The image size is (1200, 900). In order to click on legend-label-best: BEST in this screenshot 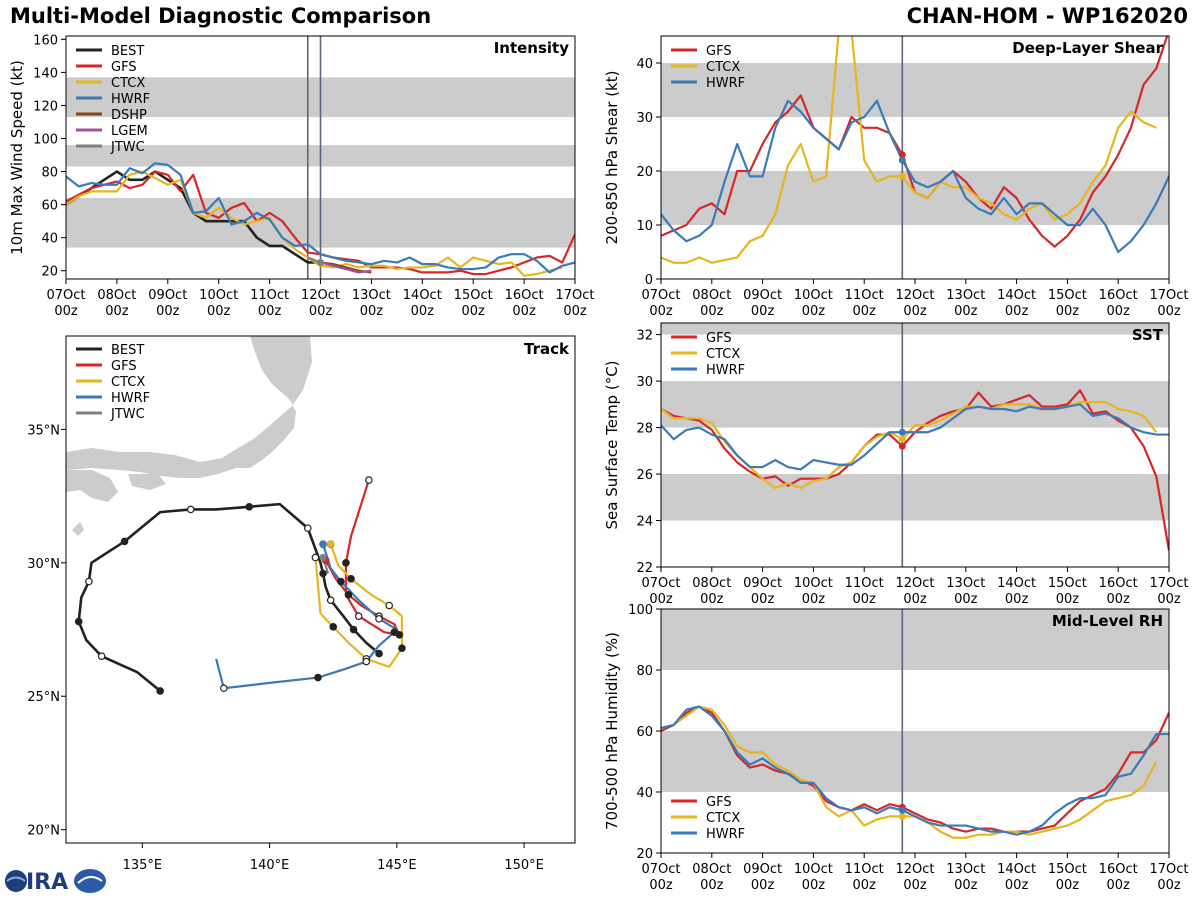, I will do `click(127, 51)`.